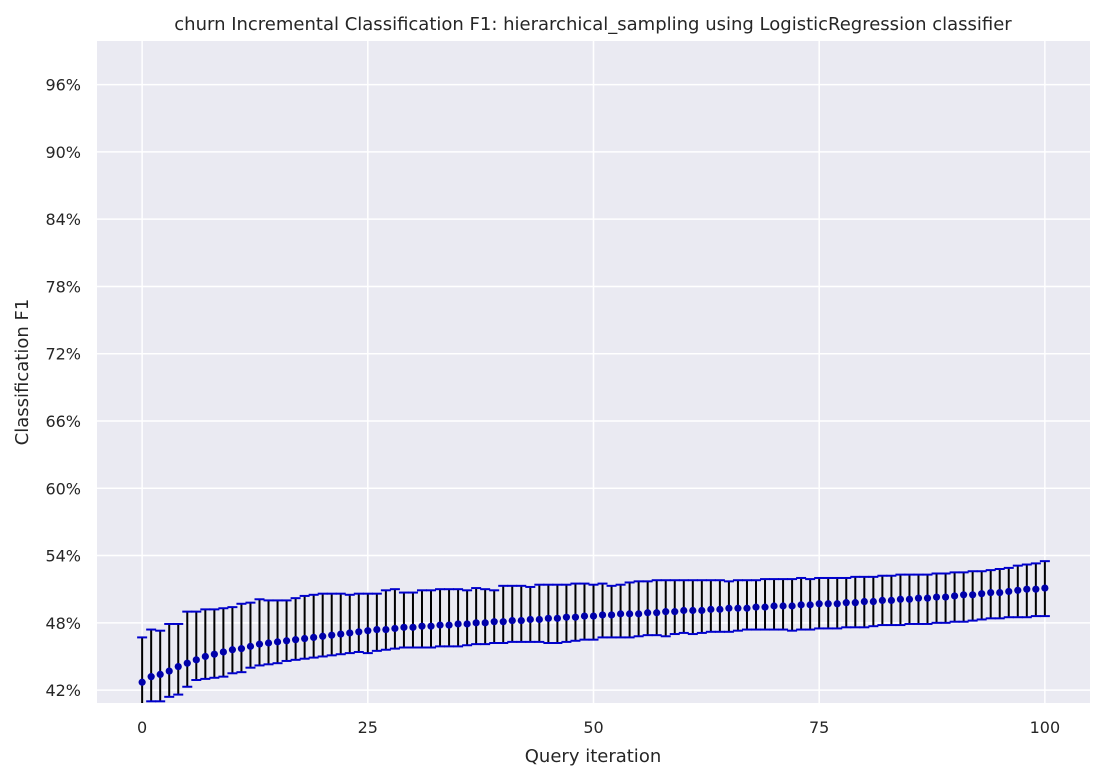 The width and height of the screenshot is (1104, 779). I want to click on y-tick-label: 90%, so click(63, 152).